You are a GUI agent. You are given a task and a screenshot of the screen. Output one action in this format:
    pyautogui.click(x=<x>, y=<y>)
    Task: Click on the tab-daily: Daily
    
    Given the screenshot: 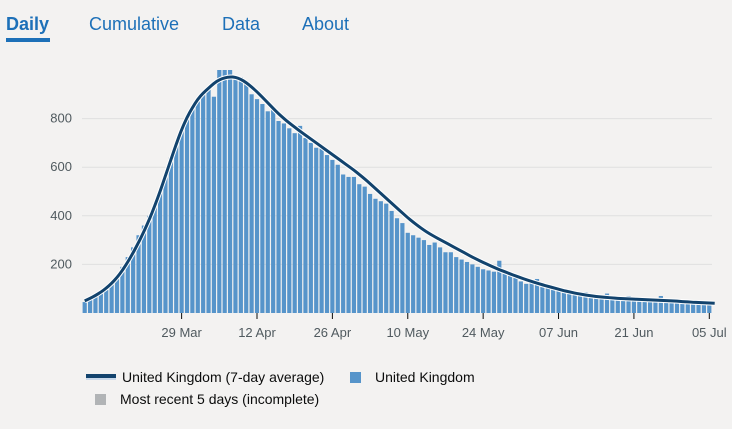 What is the action you would take?
    pyautogui.click(x=28, y=24)
    